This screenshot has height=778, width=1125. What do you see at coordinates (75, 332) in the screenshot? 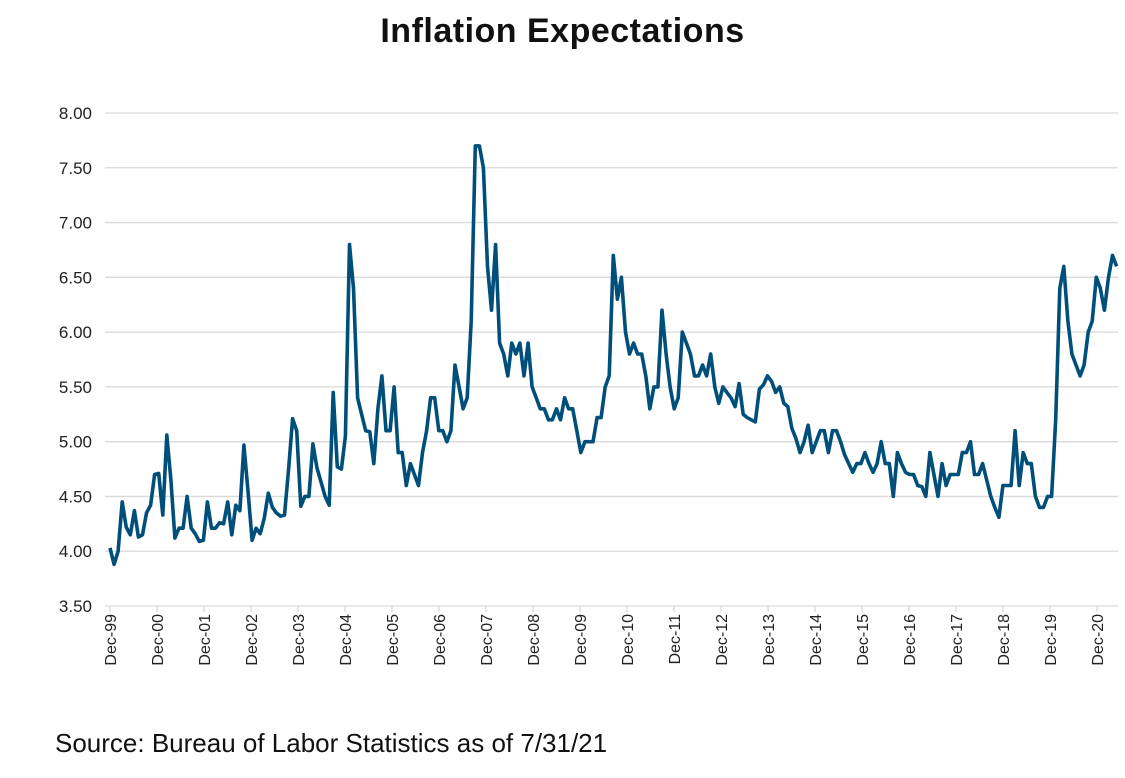
I see `y-tick-label: 6.00` at bounding box center [75, 332].